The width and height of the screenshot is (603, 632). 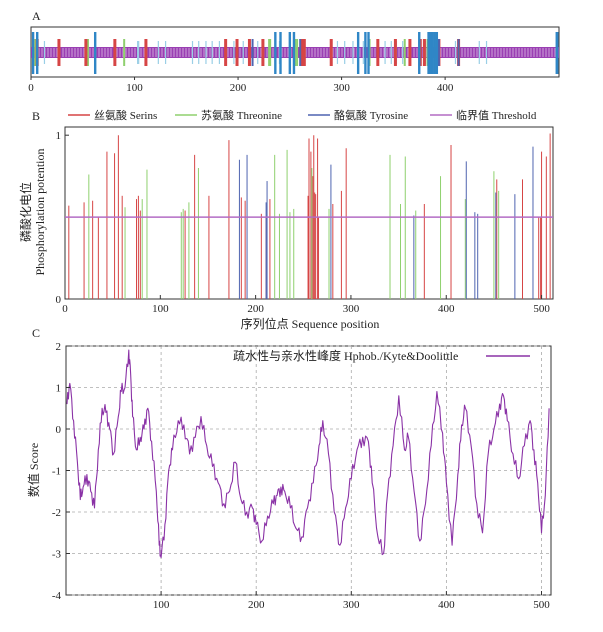 I want to click on panel-c-legend-text: 疏水性与亲水性峰度 Hphob./Kyte&Doolittle, so click(x=345, y=355).